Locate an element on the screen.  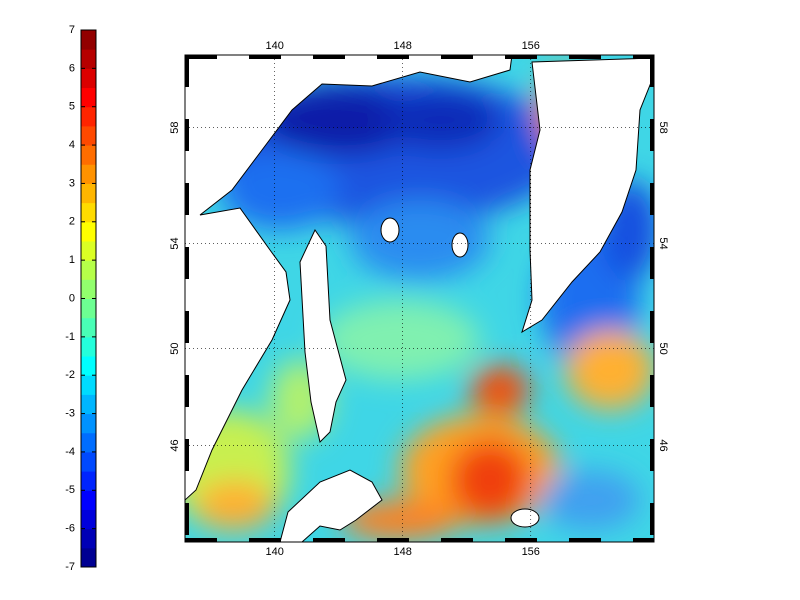
colorbar-tick-label: 7 is located at coordinates (72, 30).